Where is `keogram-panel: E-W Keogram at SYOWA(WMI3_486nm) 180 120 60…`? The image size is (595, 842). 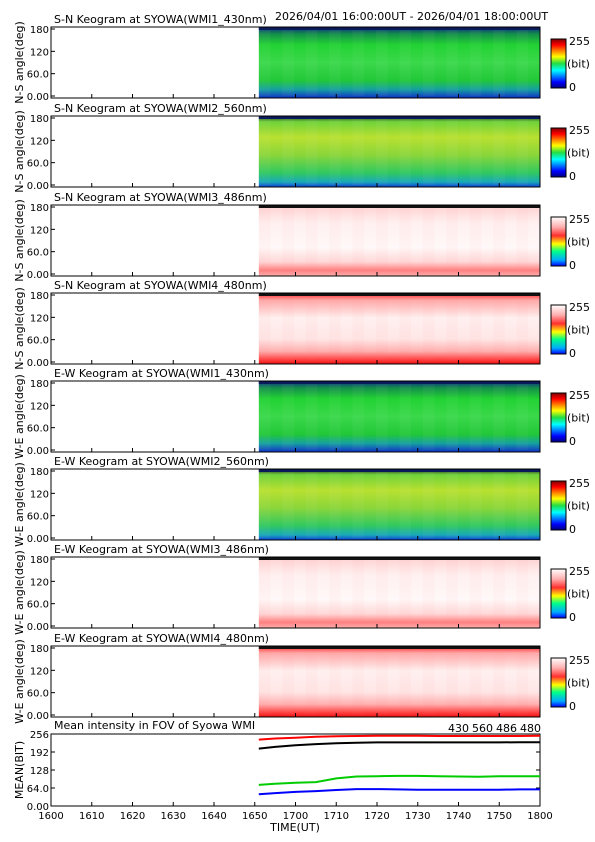 keogram-panel: E-W Keogram at SYOWA(WMI3_486nm) 180 120 60… is located at coordinates (301, 589).